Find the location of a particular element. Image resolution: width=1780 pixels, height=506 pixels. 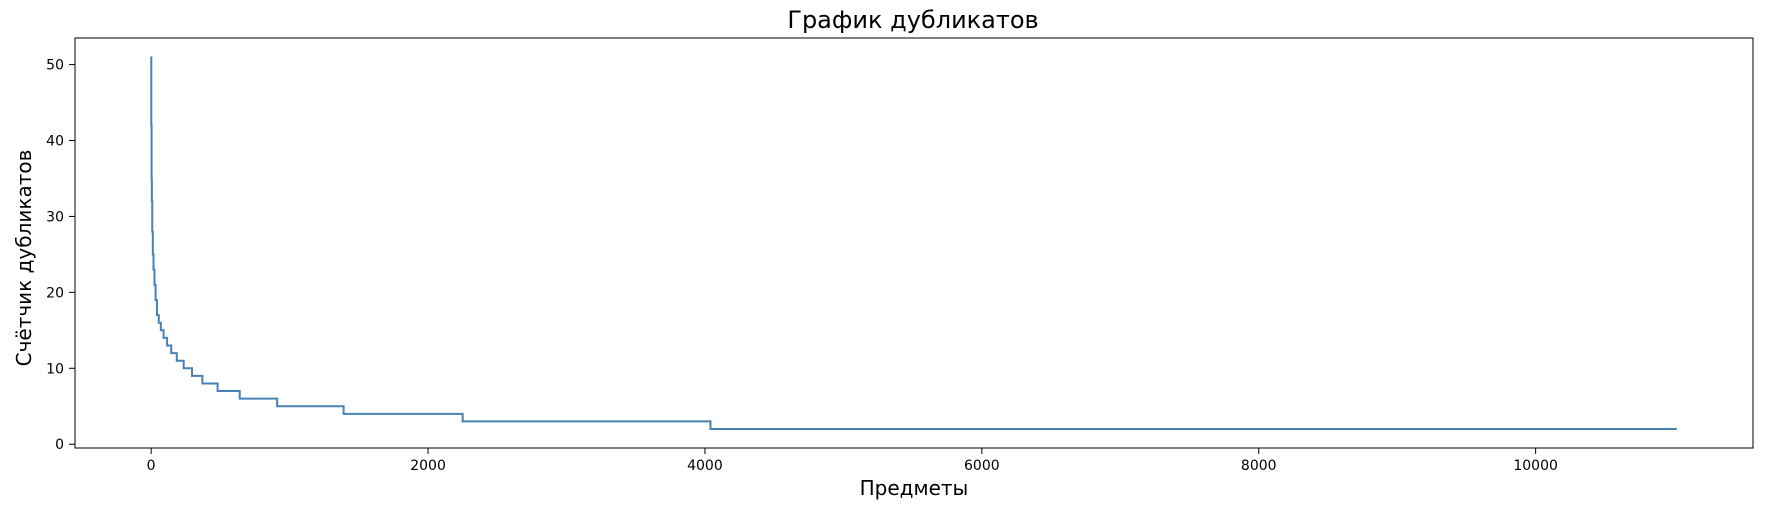

y-tick-label: 30 is located at coordinates (55, 217).